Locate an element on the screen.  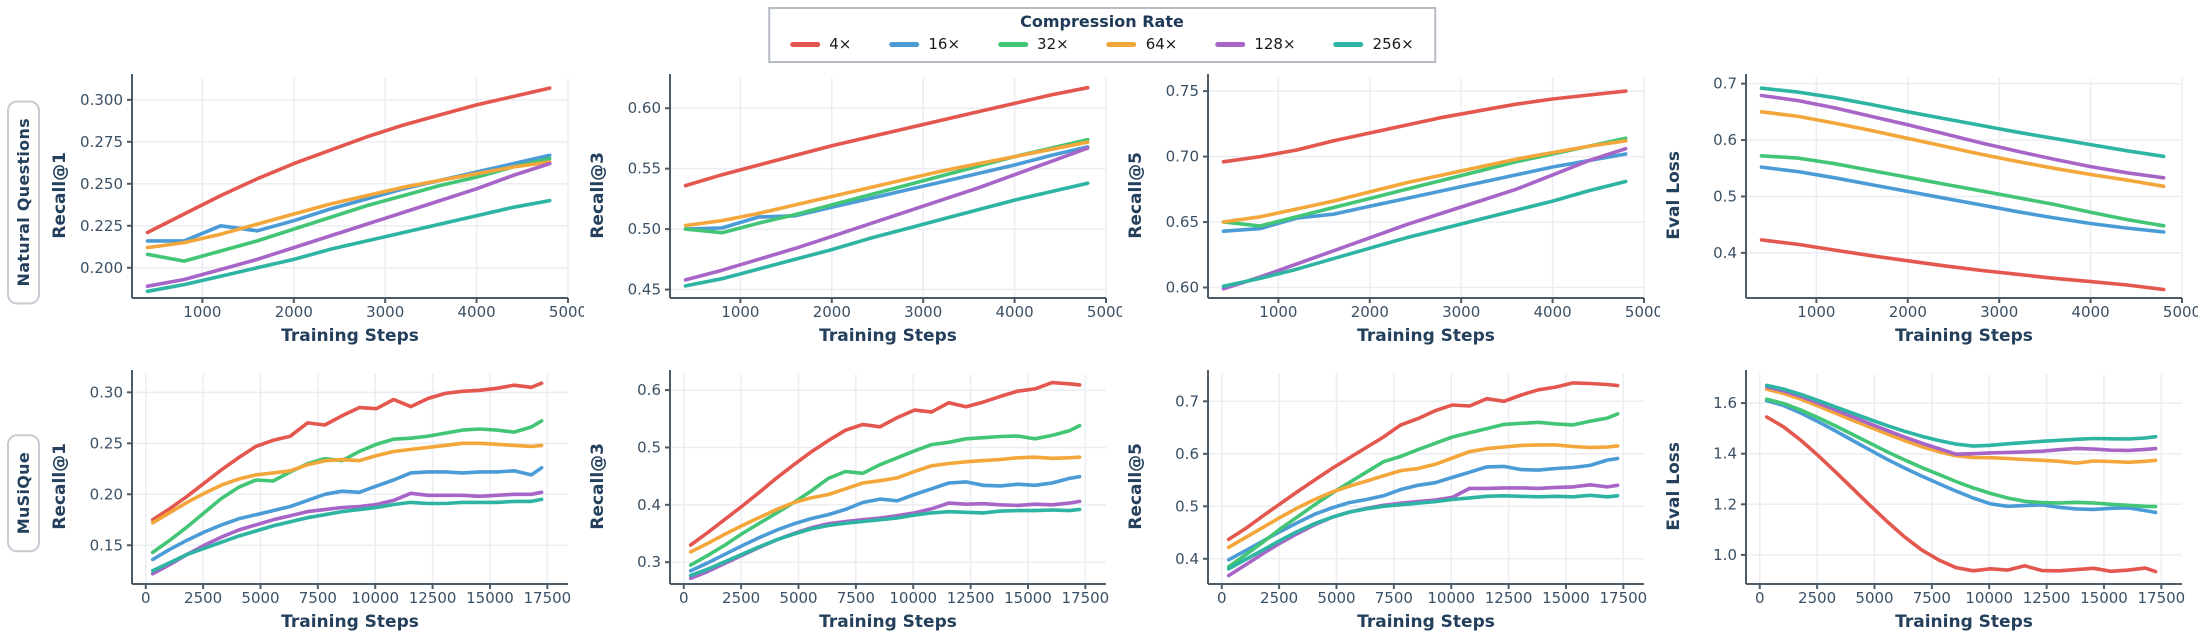
legend-items: 4× 16× 32× 64× 128× 256× is located at coordinates (1102, 44).